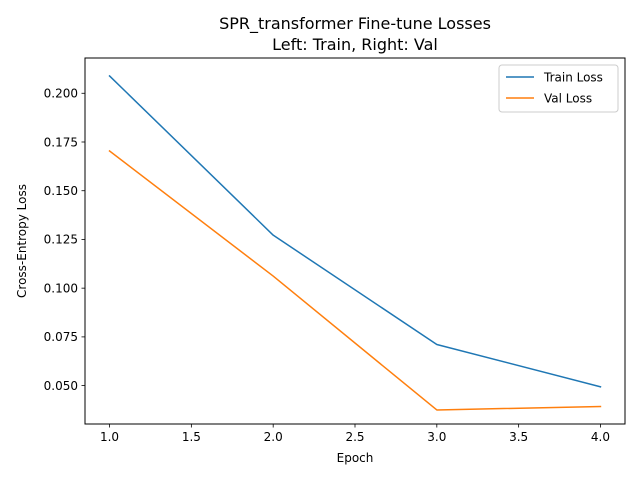 This screenshot has width=640, height=480. I want to click on y-tick-label: 0.200, so click(61, 94).